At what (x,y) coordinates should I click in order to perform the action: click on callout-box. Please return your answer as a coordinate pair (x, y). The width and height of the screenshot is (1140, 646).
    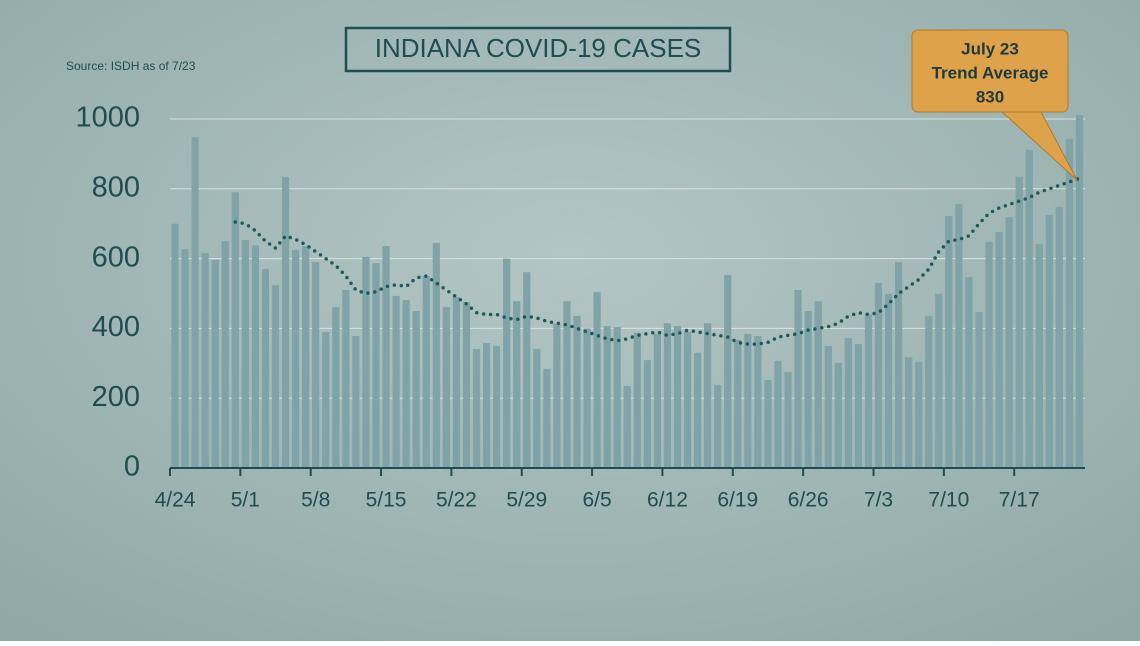
    Looking at the image, I should click on (990, 71).